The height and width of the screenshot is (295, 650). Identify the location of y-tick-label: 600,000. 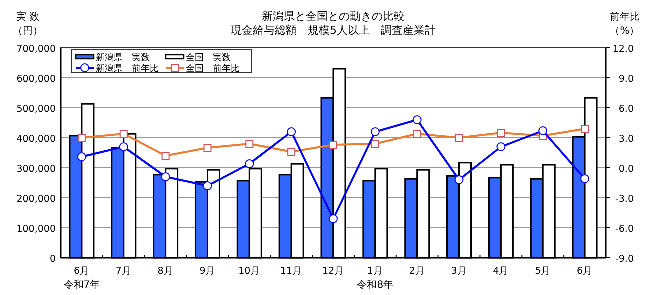
(36, 79).